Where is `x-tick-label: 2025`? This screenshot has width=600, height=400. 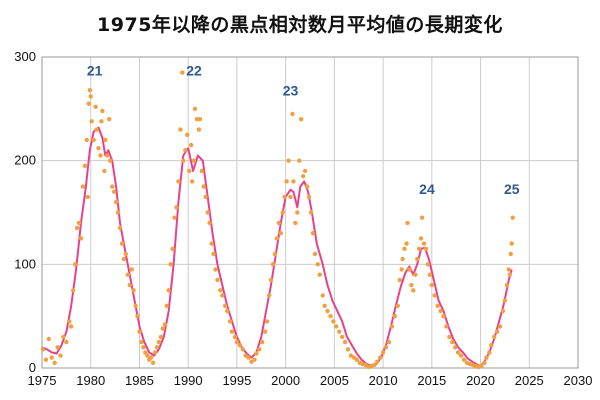
x-tick-label: 2025 is located at coordinates (529, 380).